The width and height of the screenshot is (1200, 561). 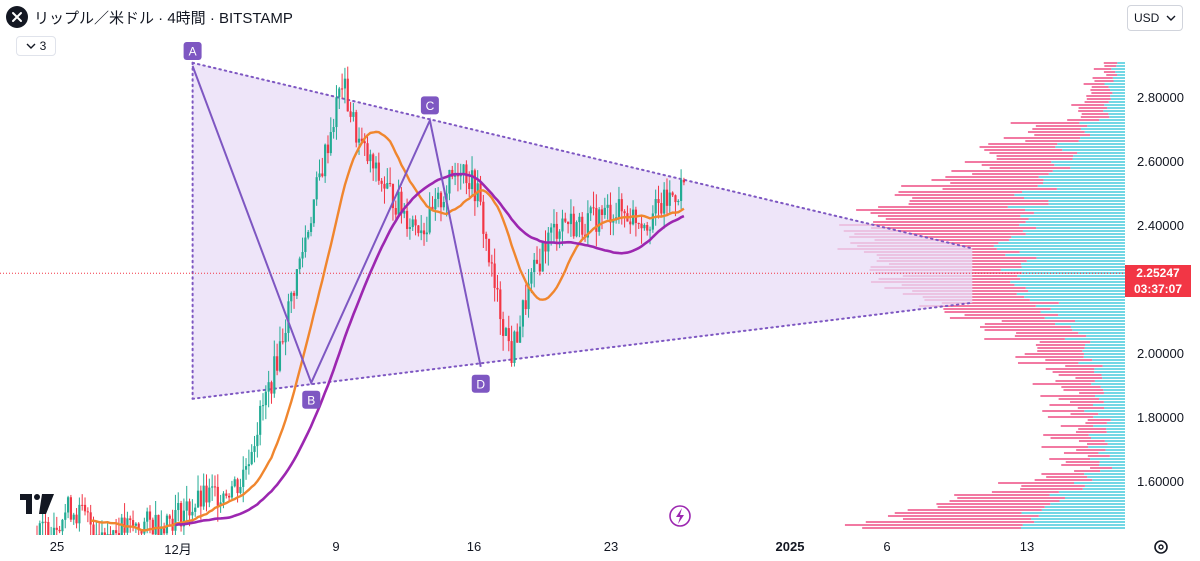 I want to click on lightning-event-icon, so click(x=680, y=516).